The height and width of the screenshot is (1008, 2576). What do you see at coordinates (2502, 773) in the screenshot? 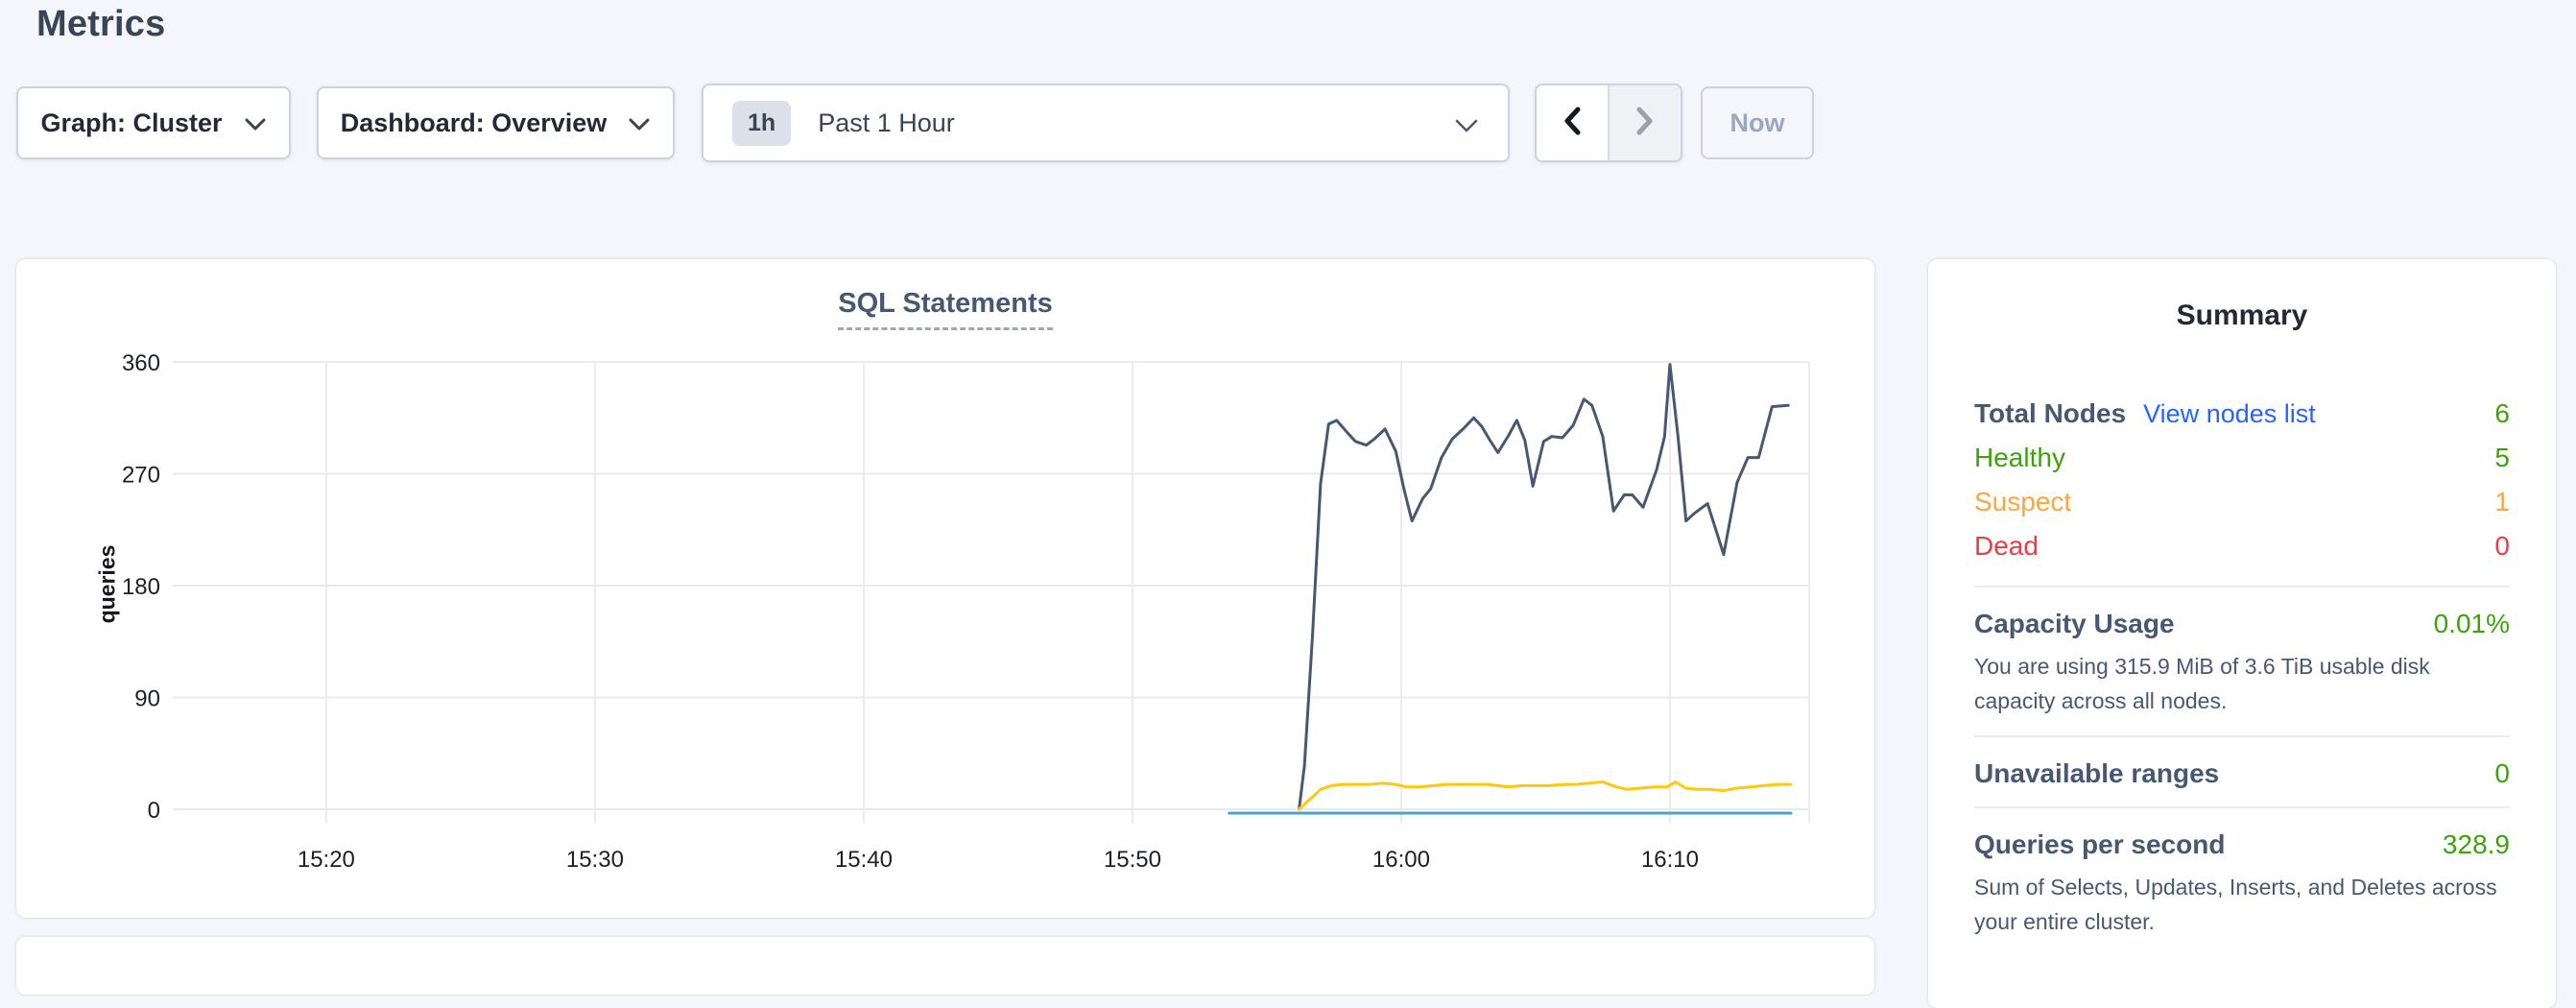
I see `unavailable-ranges-value: 0` at bounding box center [2502, 773].